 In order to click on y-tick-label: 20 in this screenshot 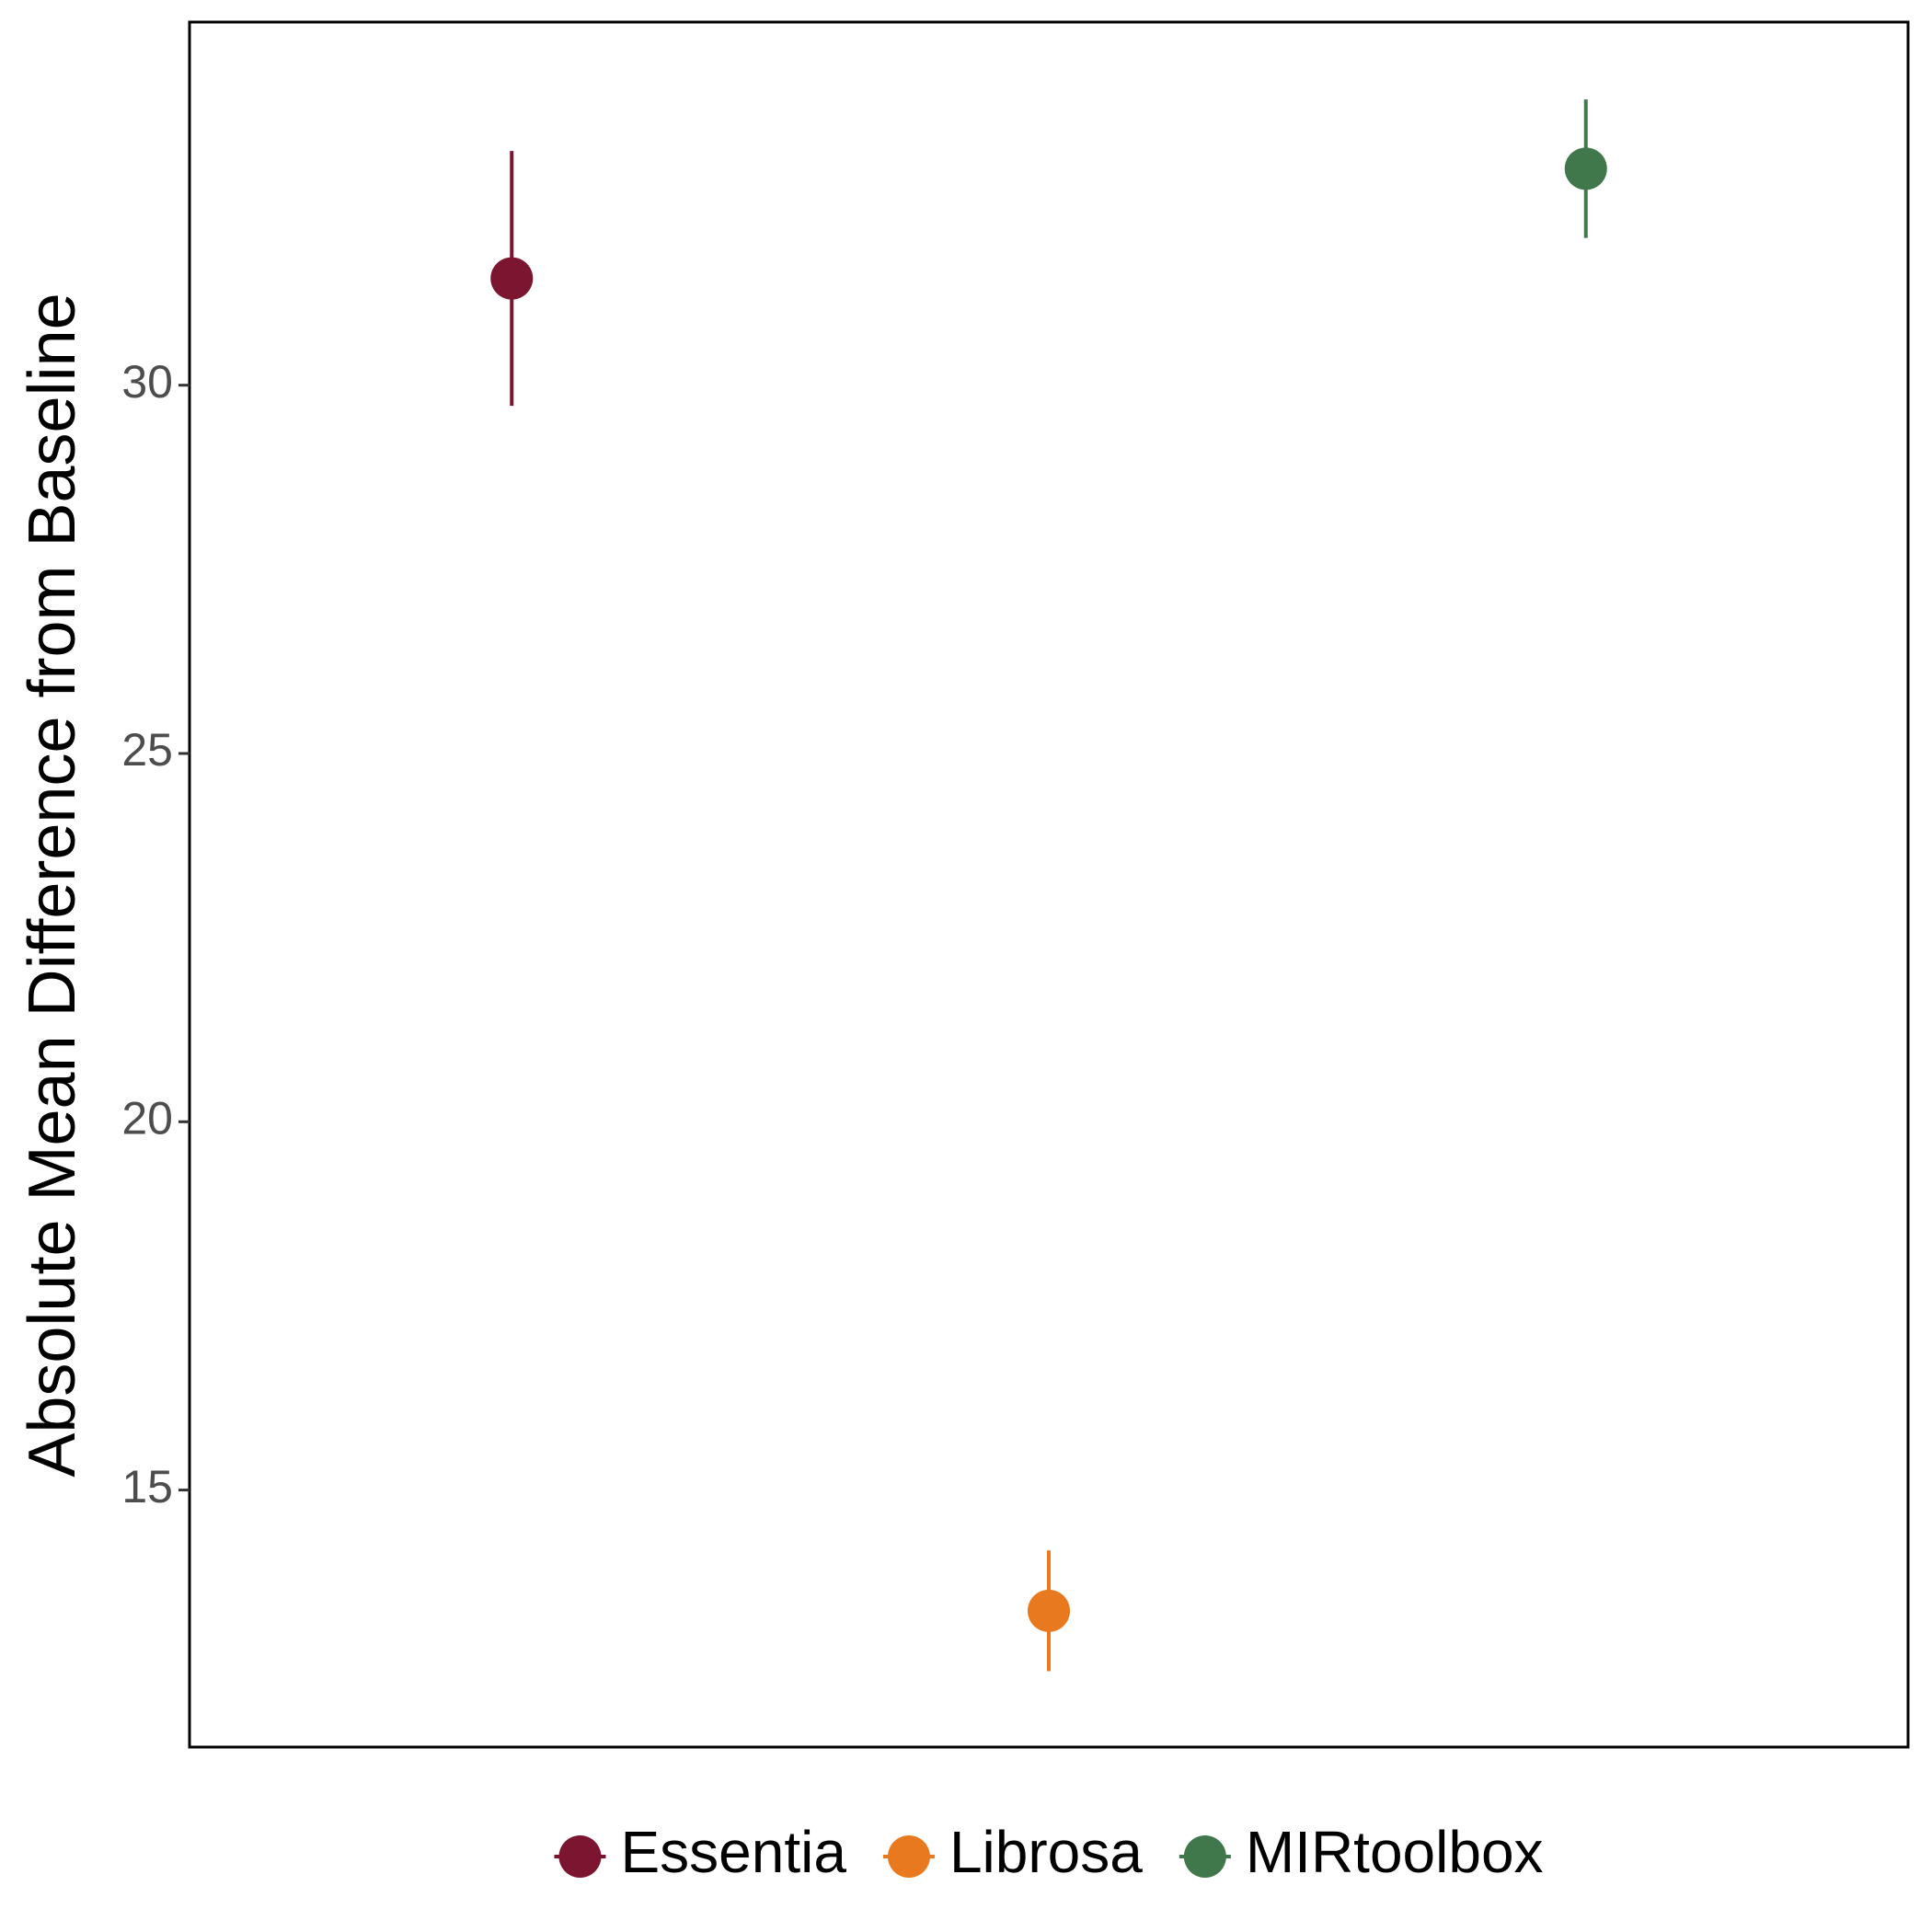, I will do `click(147, 1118)`.